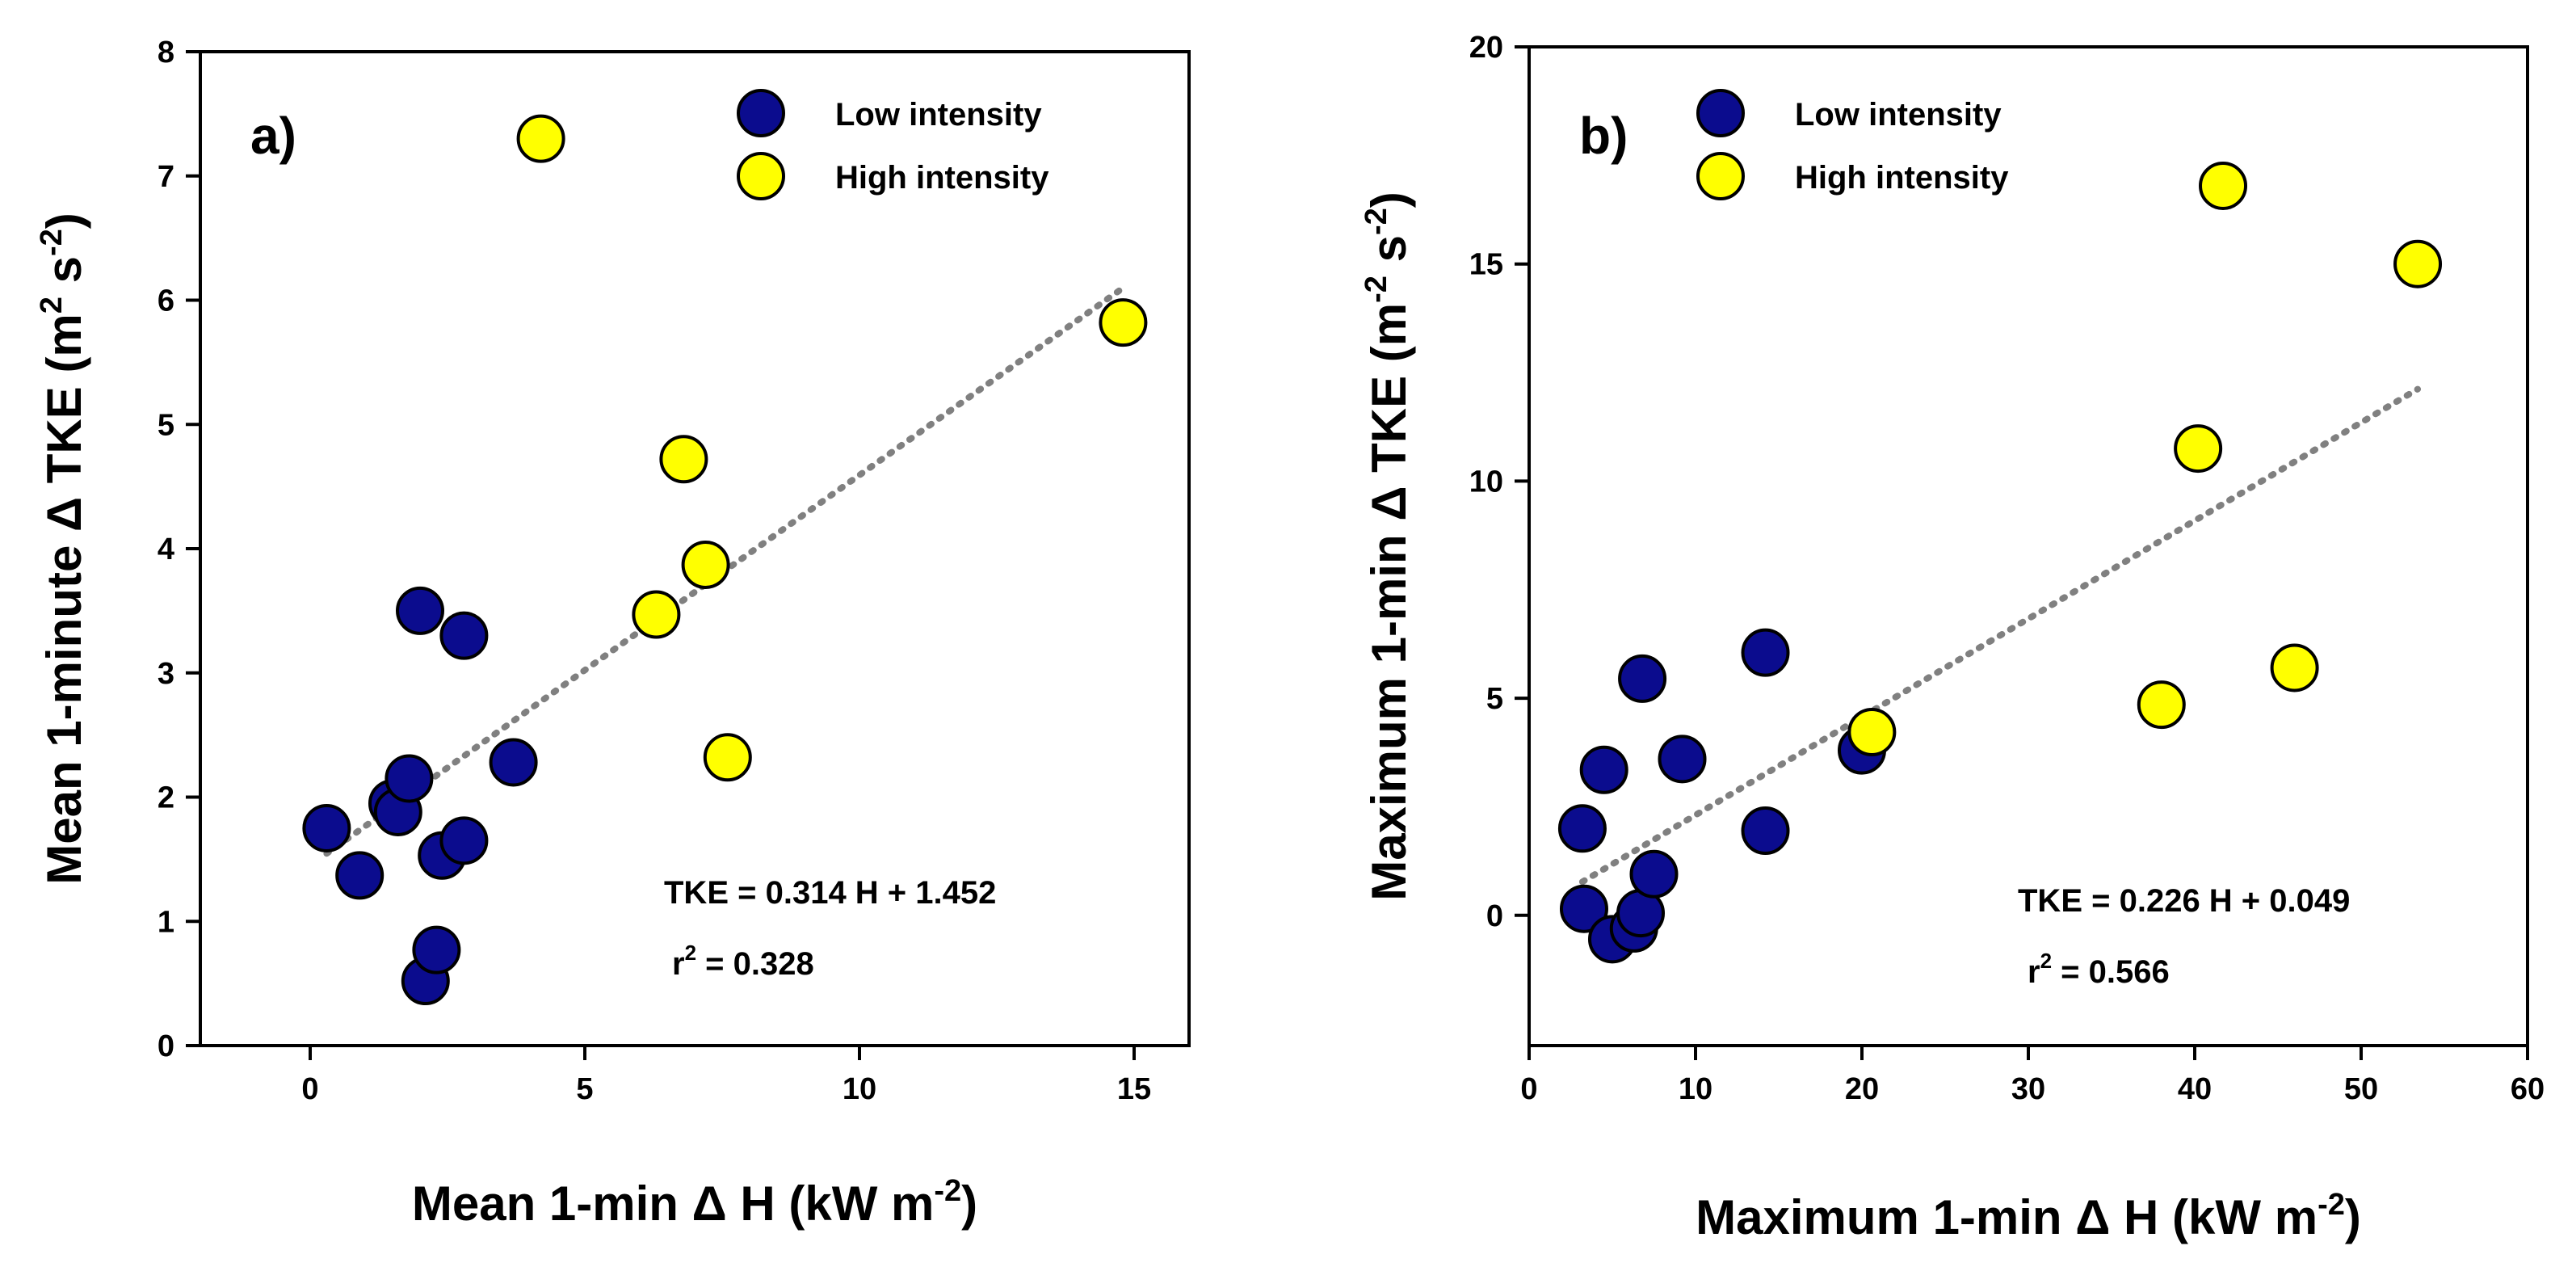 This screenshot has width=2576, height=1267. I want to click on y-tick-label-a: 5, so click(166, 425).